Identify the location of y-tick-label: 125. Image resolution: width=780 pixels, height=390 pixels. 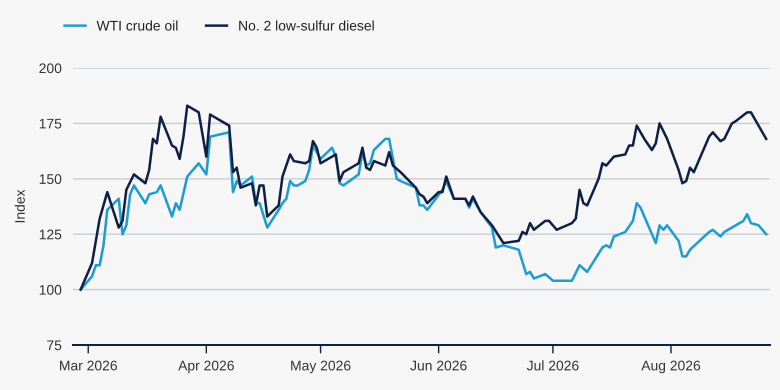
(51, 235).